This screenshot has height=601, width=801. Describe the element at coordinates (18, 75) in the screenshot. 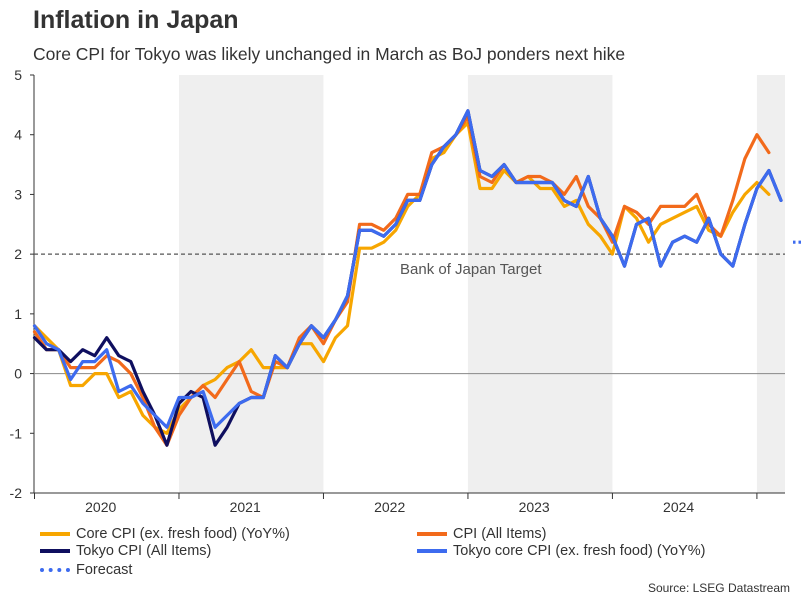

I see `y-tick-label: 5` at that location.